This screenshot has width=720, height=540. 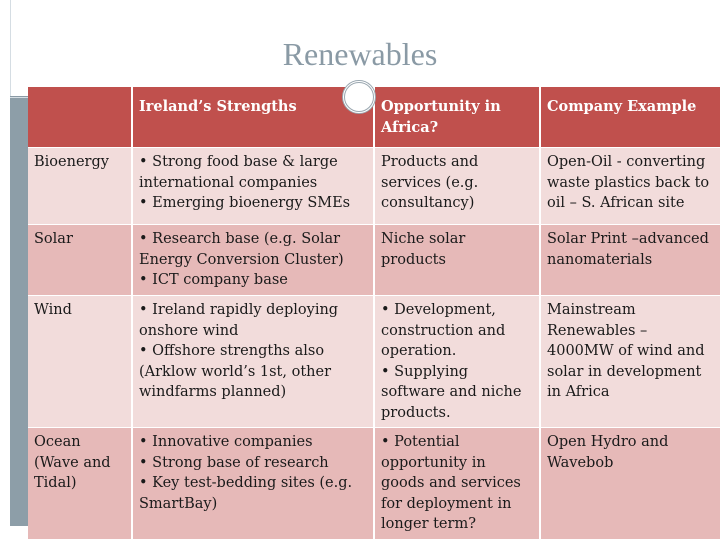 What do you see at coordinates (80, 186) in the screenshot?
I see `sector-cell: Bioenergy` at bounding box center [80, 186].